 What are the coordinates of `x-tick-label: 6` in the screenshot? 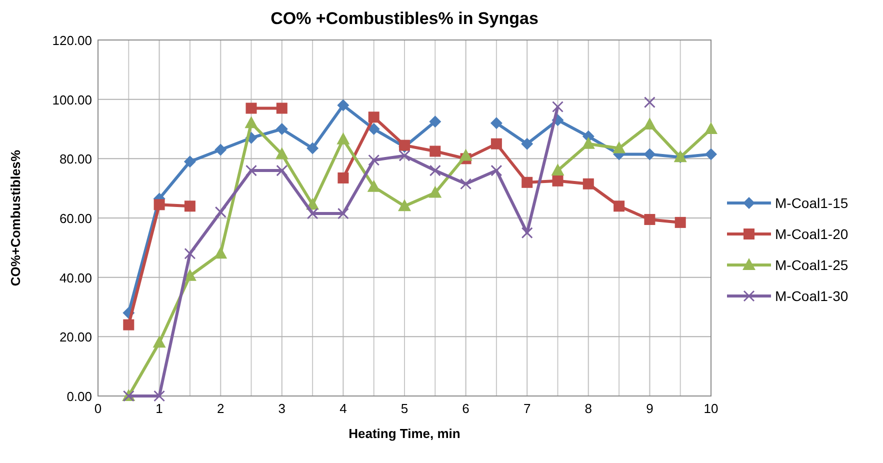 It's located at (466, 408).